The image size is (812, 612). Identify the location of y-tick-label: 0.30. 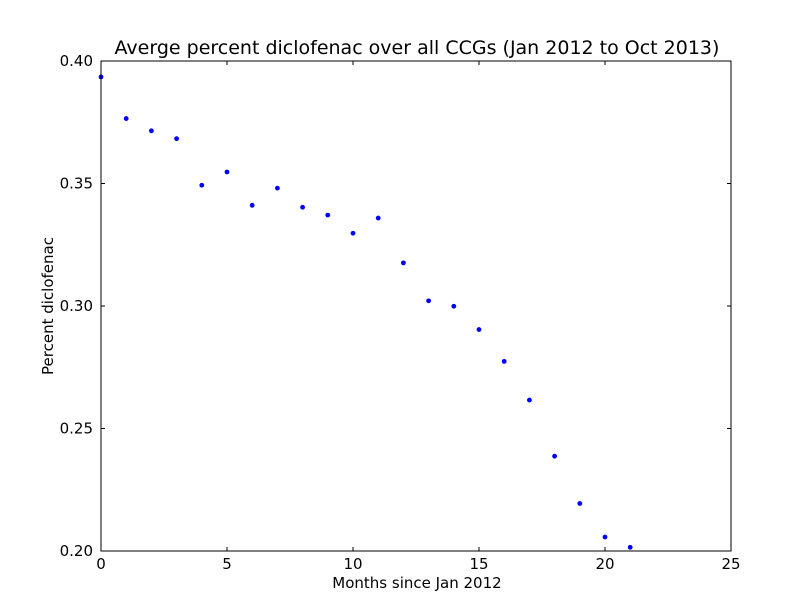
(76, 306).